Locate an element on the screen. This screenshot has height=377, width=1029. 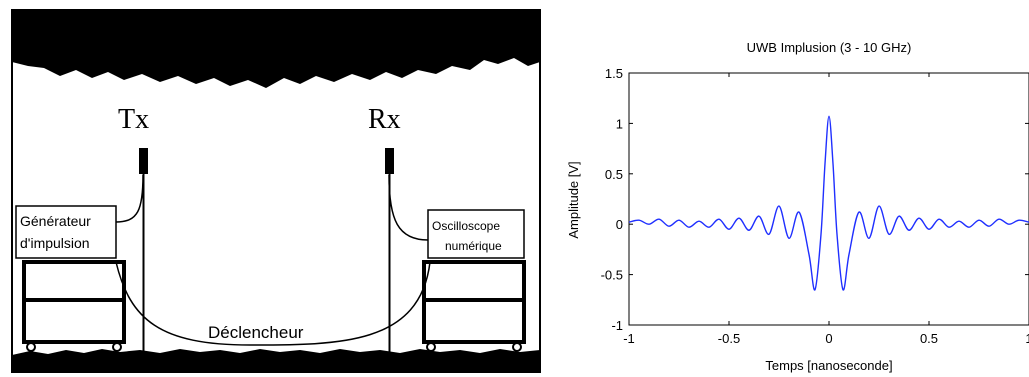
ceiling-shape is located at coordinates (276, 49).